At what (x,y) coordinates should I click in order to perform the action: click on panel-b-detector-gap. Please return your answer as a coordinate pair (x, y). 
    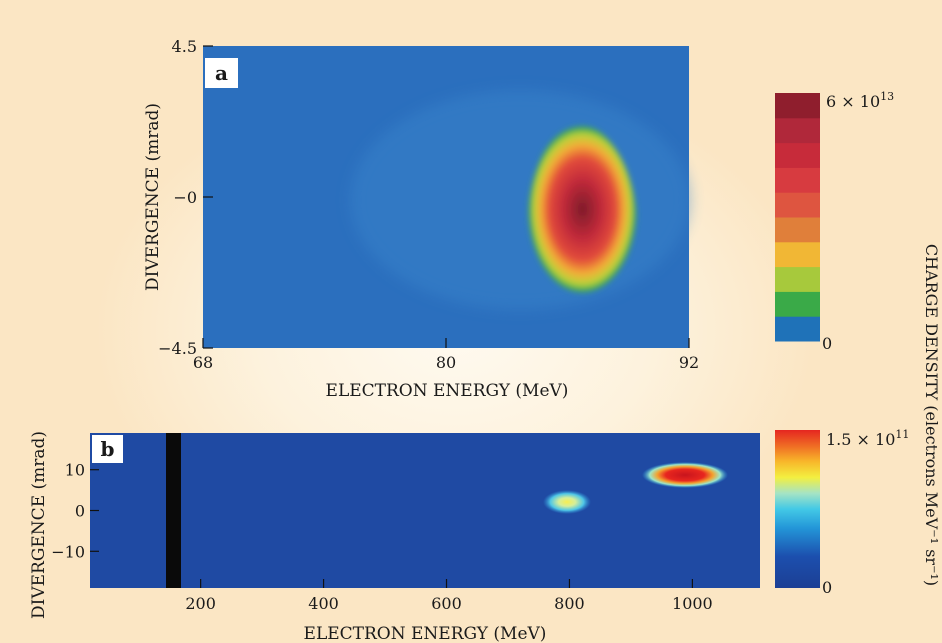
    Looking at the image, I should click on (173, 510).